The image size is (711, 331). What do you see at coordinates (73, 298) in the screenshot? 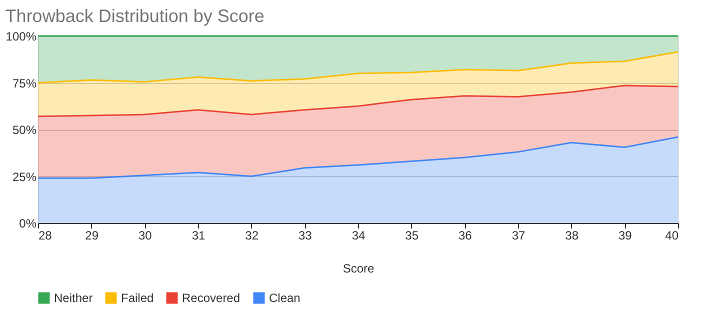
I see `legend-label: Neither` at bounding box center [73, 298].